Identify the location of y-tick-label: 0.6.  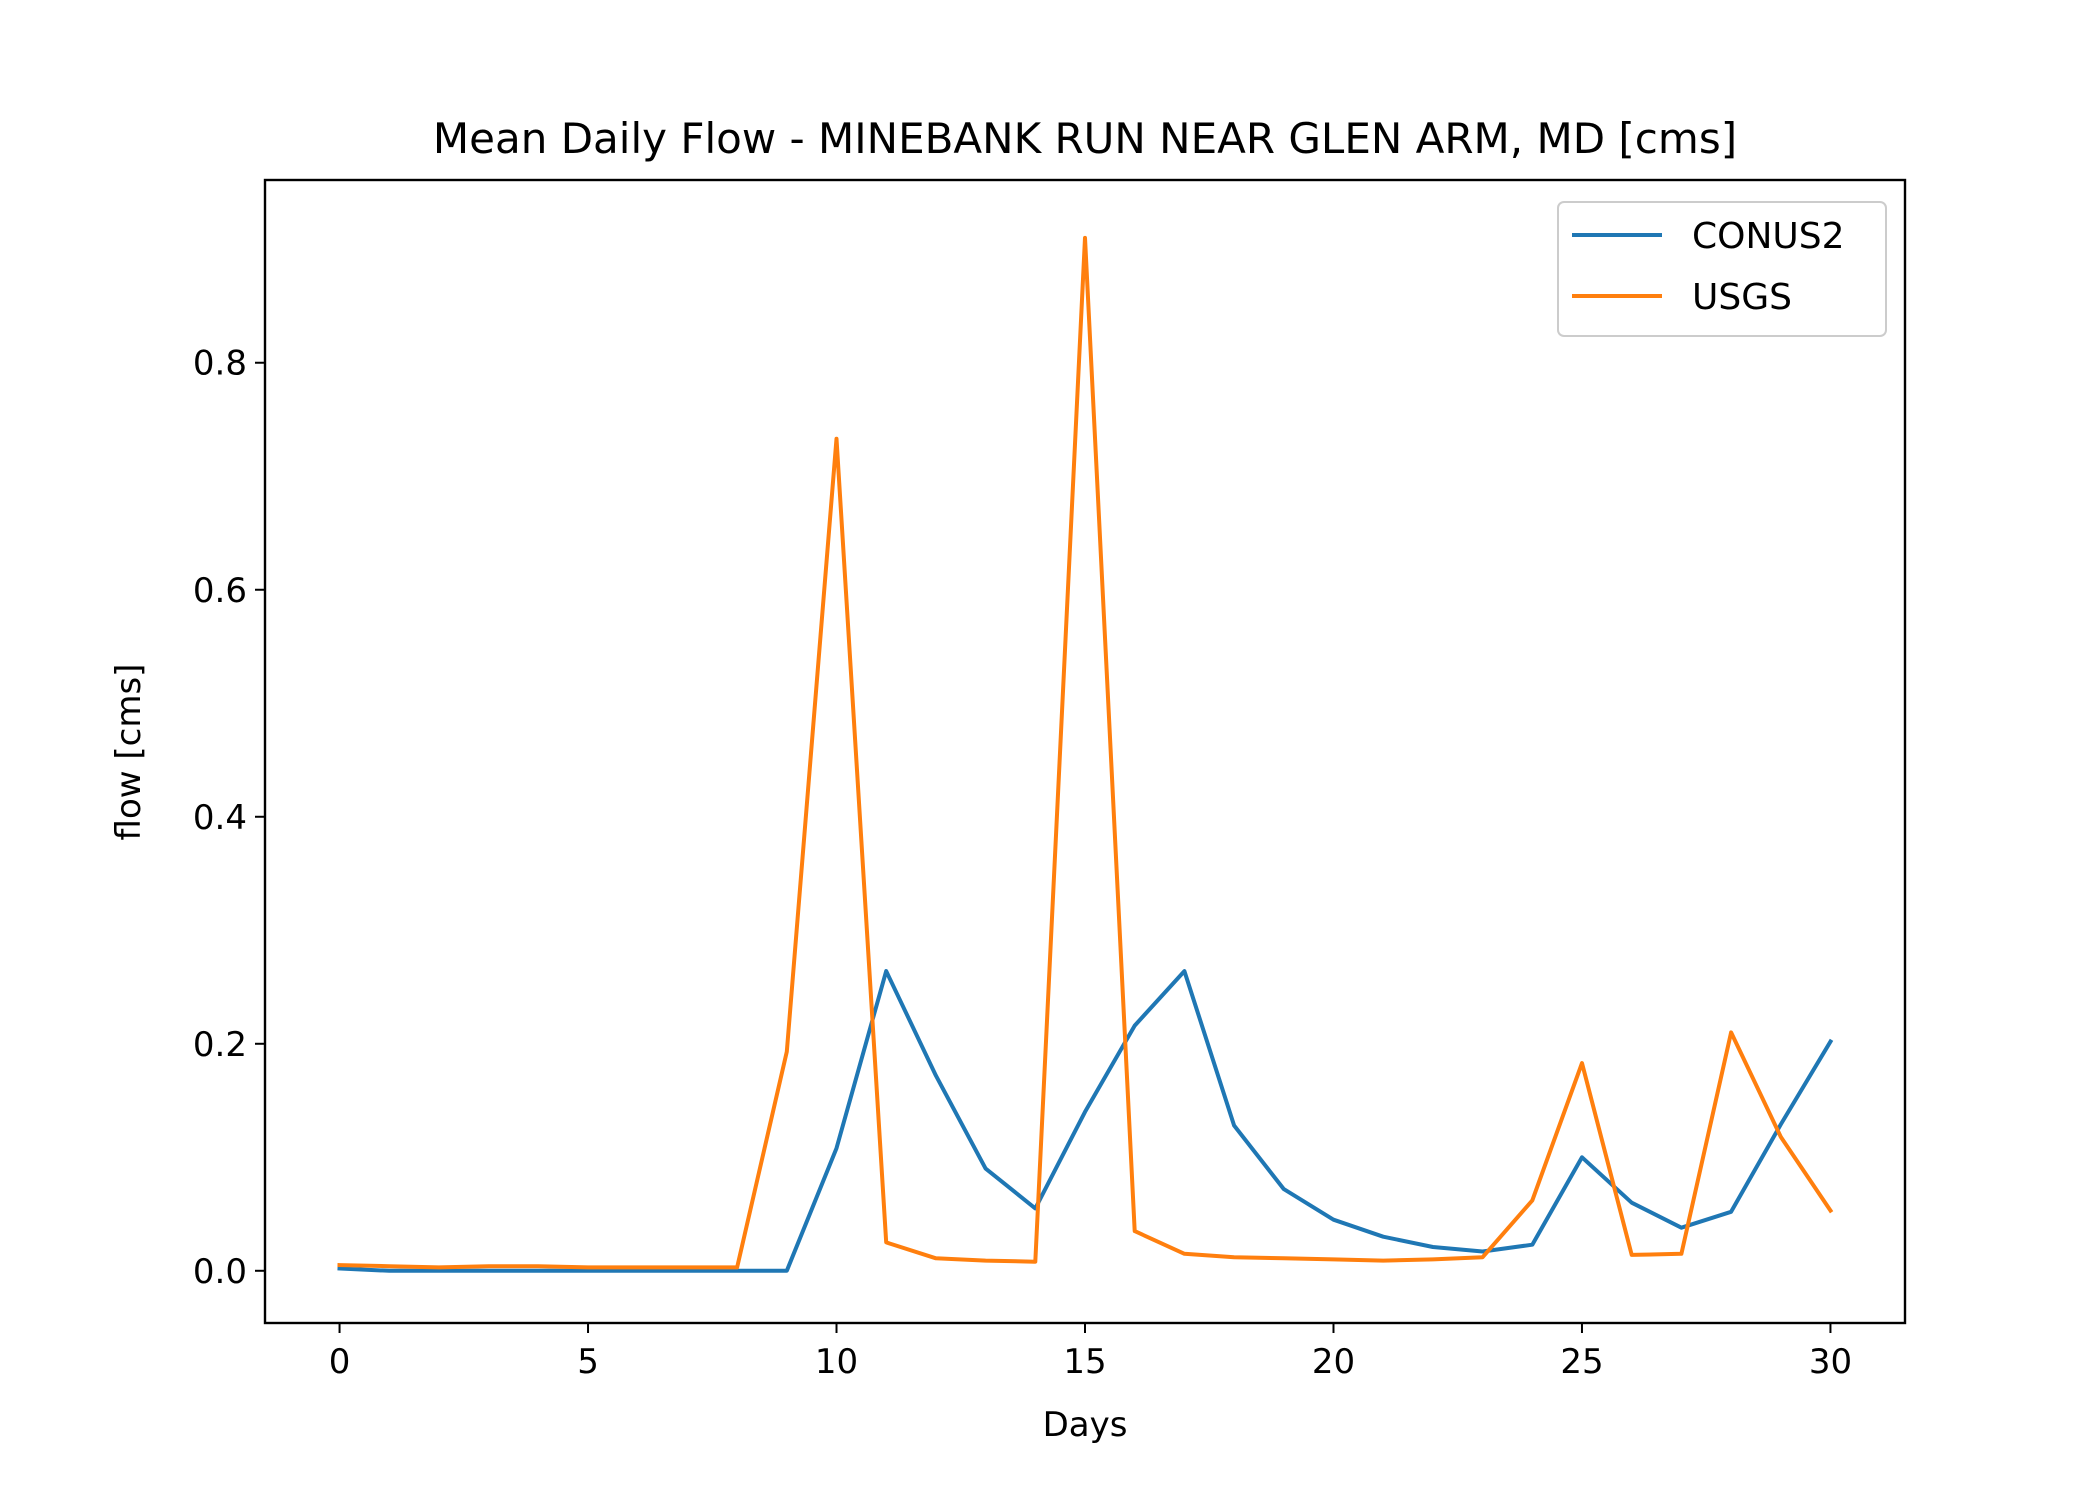
(220, 591).